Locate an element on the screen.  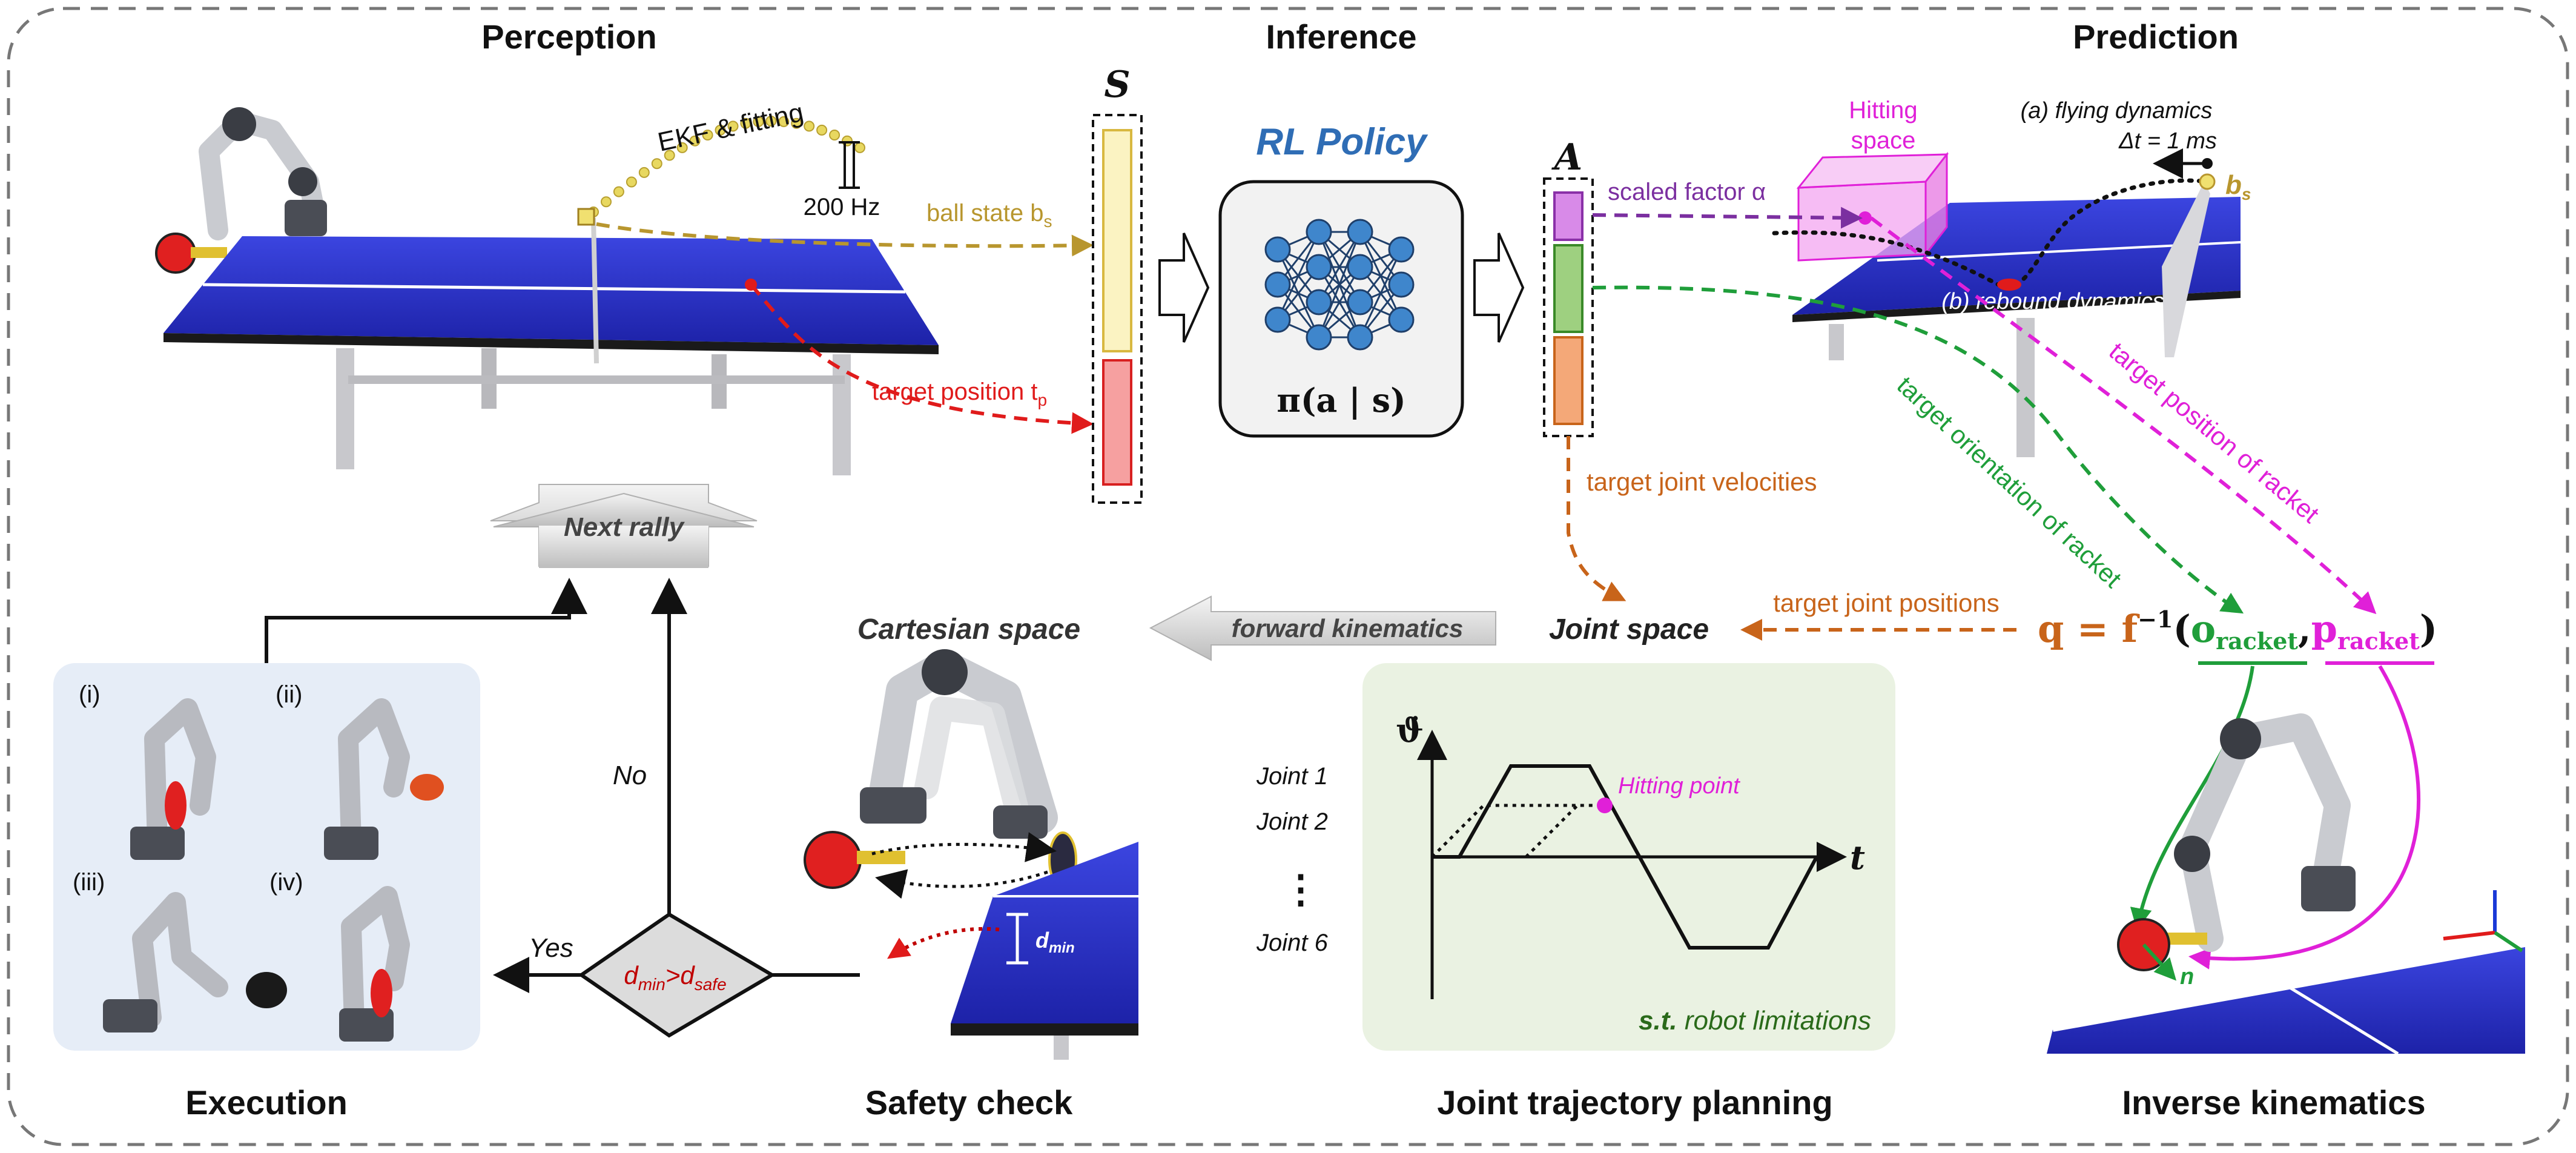
ball-state-label: ball state bs is located at coordinates (989, 215).